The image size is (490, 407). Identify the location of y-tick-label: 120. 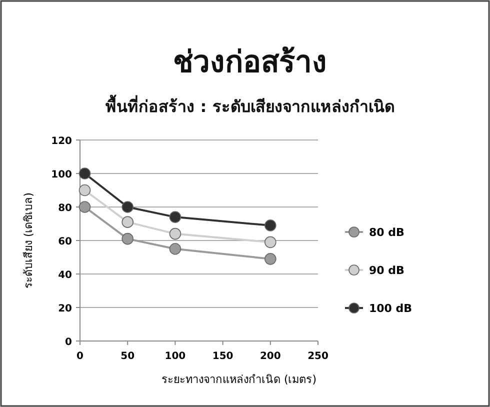
(61, 141).